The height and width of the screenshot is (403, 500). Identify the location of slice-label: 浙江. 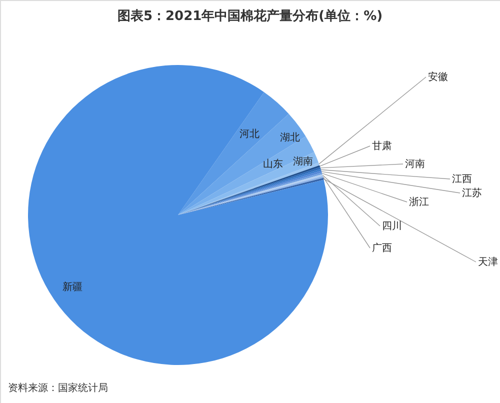
(419, 202).